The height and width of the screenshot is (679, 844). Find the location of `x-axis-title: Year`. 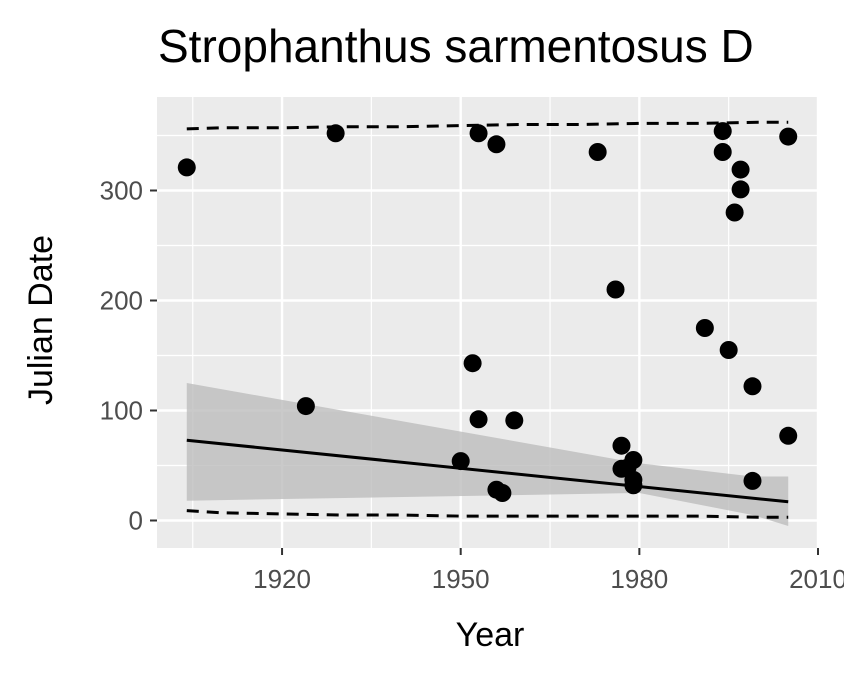

x-axis-title: Year is located at coordinates (490, 635).